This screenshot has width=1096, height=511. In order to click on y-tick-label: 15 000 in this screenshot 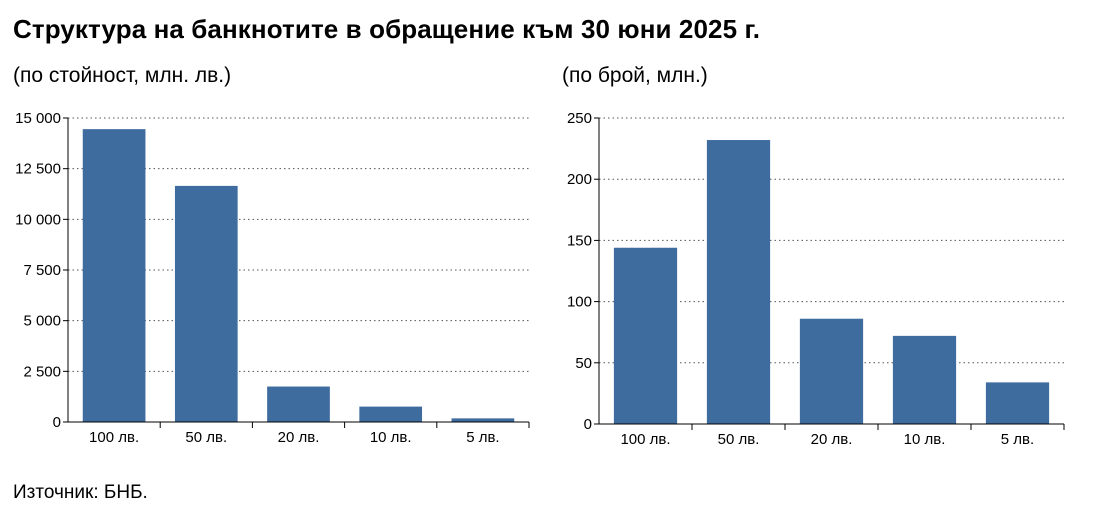, I will do `click(38, 118)`.